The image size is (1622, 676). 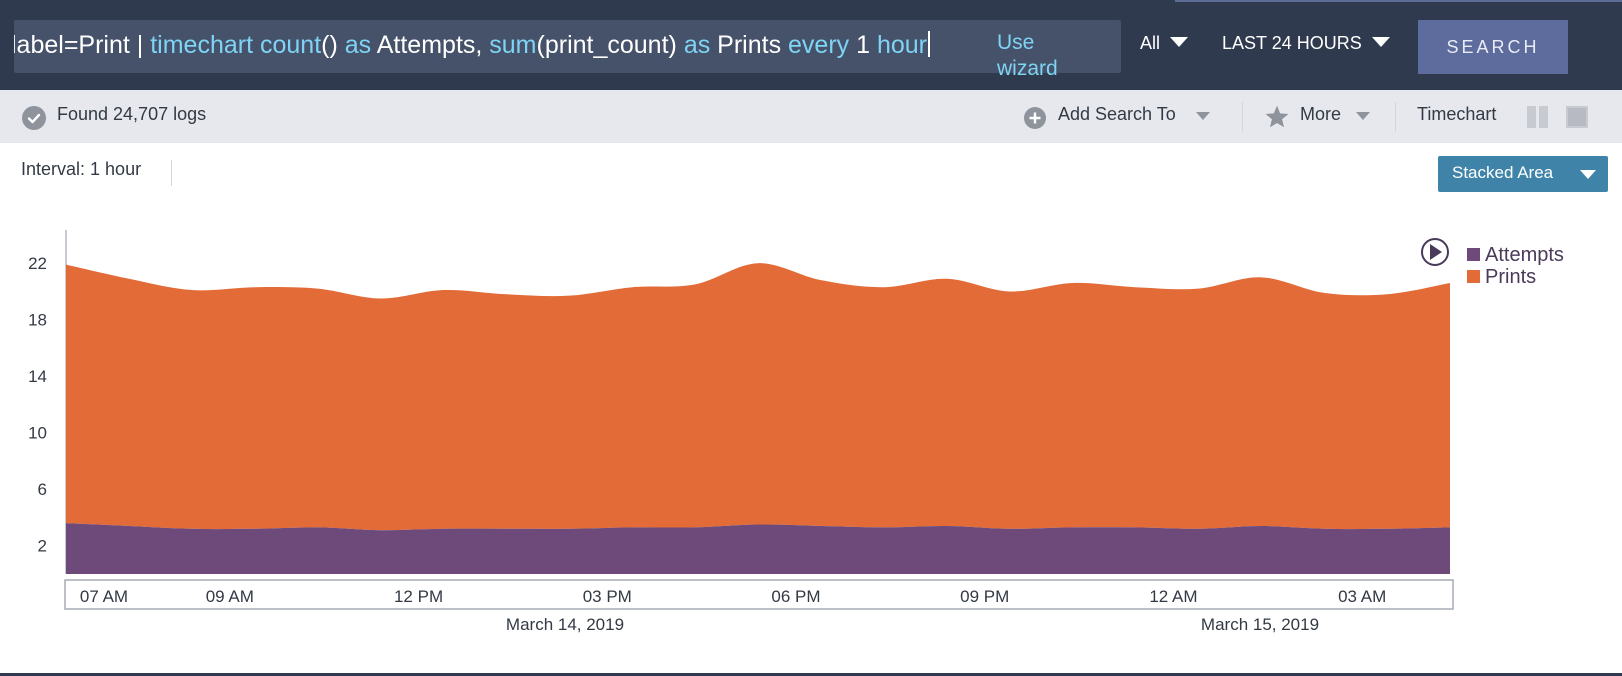 I want to click on chart-type-label: Stacked Area, so click(x=1503, y=172).